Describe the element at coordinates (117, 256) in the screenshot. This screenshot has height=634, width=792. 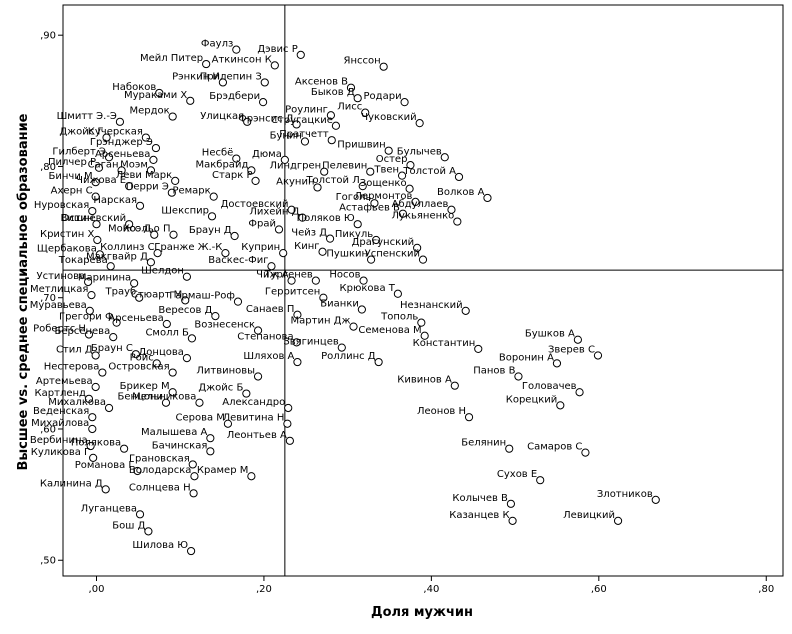
I see `point-label: Макгвайр Д` at that location.